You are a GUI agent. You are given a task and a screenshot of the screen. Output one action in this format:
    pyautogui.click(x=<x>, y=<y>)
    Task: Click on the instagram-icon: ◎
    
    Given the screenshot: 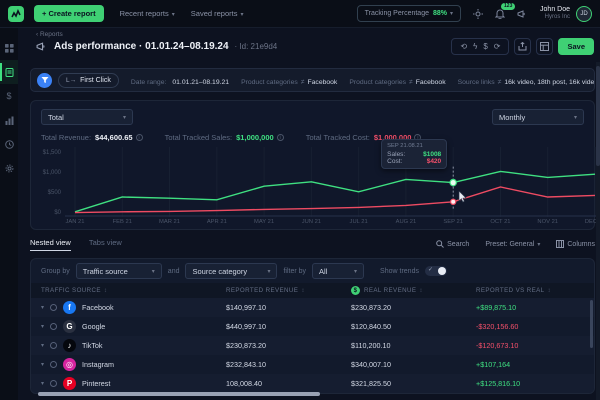 What is the action you would take?
    pyautogui.click(x=70, y=364)
    